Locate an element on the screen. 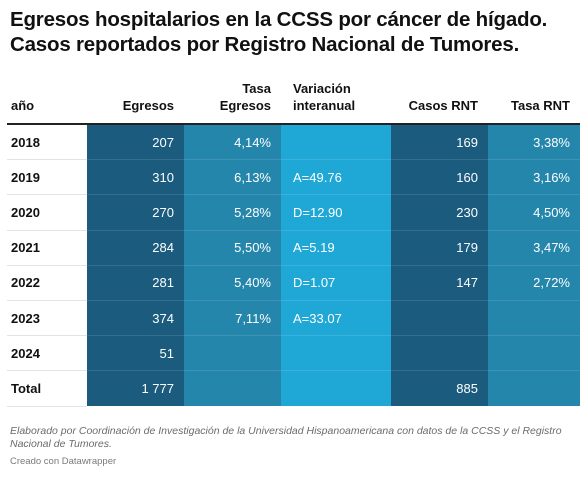  table-row: 2019 310 6,13% A=49.76 160 3,16% is located at coordinates (293, 177).